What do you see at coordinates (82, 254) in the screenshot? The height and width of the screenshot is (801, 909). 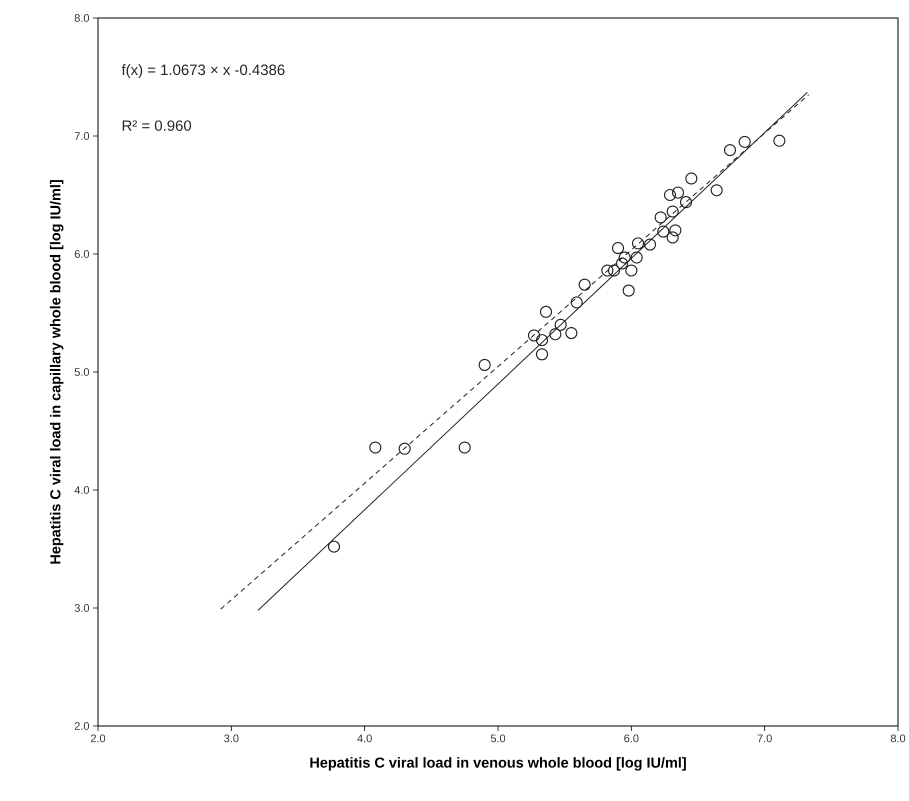 I see `y-tick-label: 6.0` at bounding box center [82, 254].